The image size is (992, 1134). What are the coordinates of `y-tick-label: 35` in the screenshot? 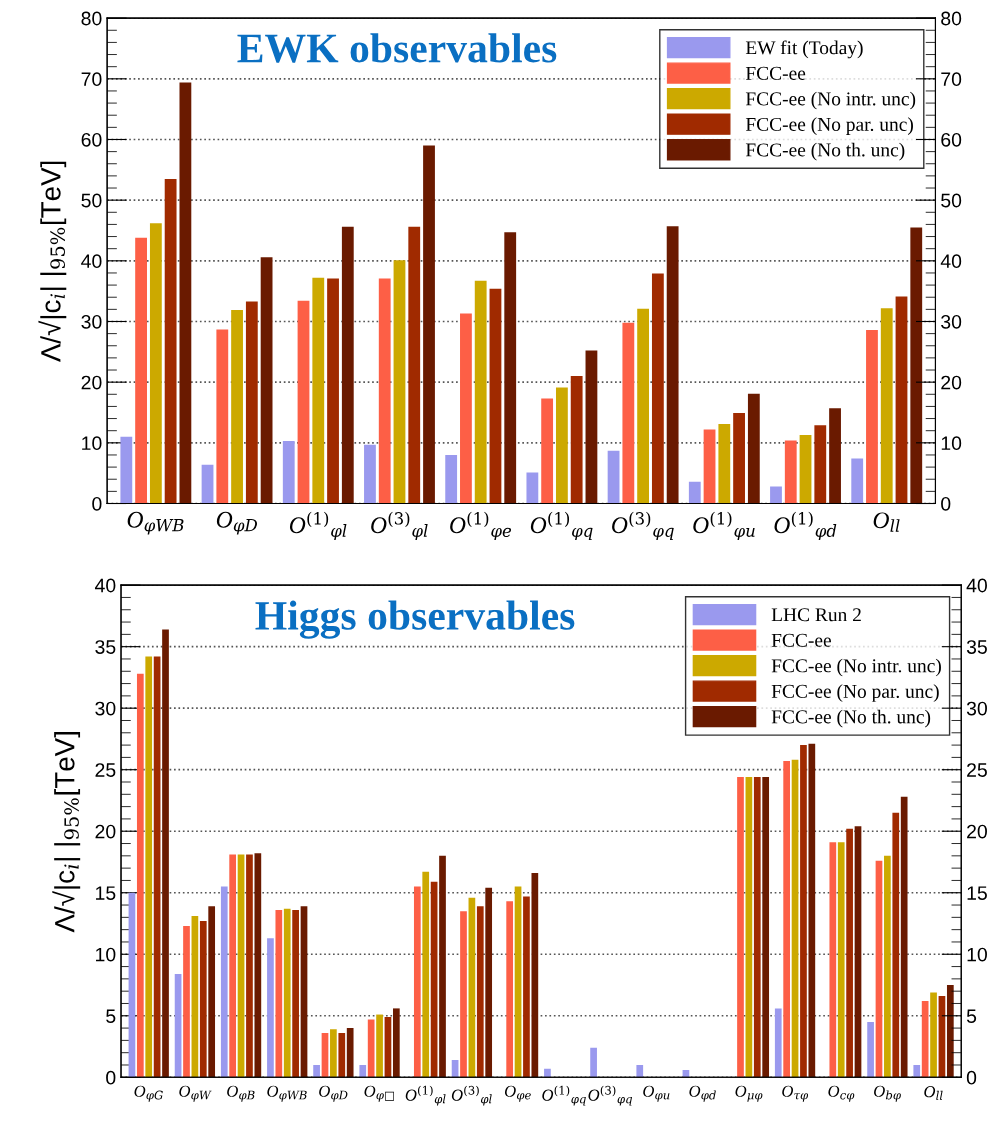 It's located at (105, 647).